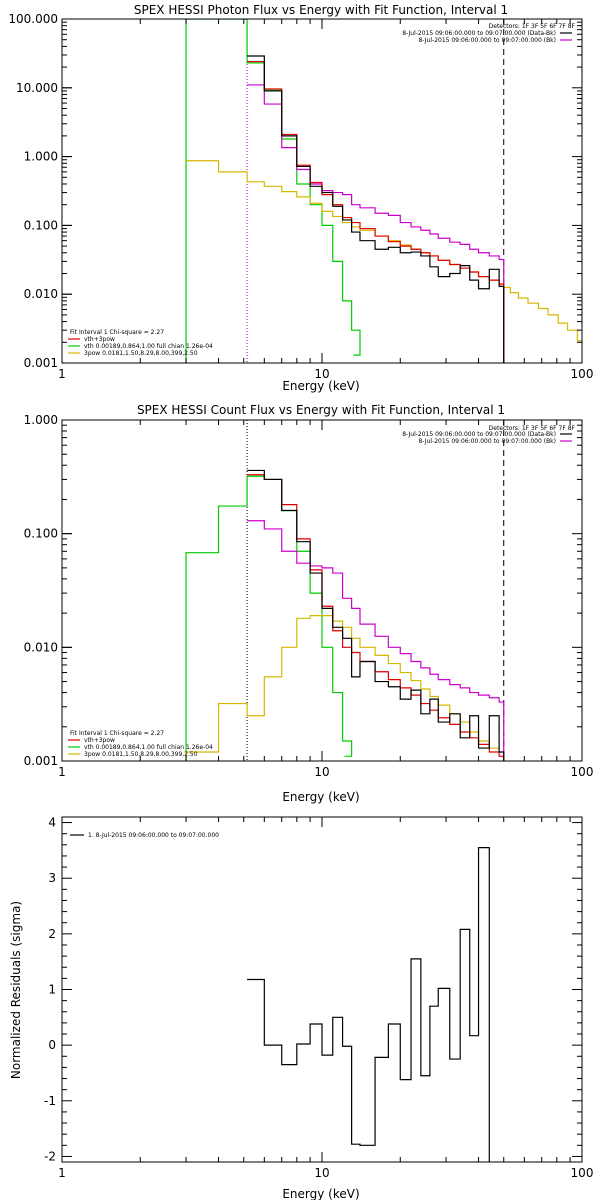 The image size is (600, 1200). What do you see at coordinates (117, 332) in the screenshot?
I see `photon-fit-header: Fit Interval 1 Chi-square = 2.27` at bounding box center [117, 332].